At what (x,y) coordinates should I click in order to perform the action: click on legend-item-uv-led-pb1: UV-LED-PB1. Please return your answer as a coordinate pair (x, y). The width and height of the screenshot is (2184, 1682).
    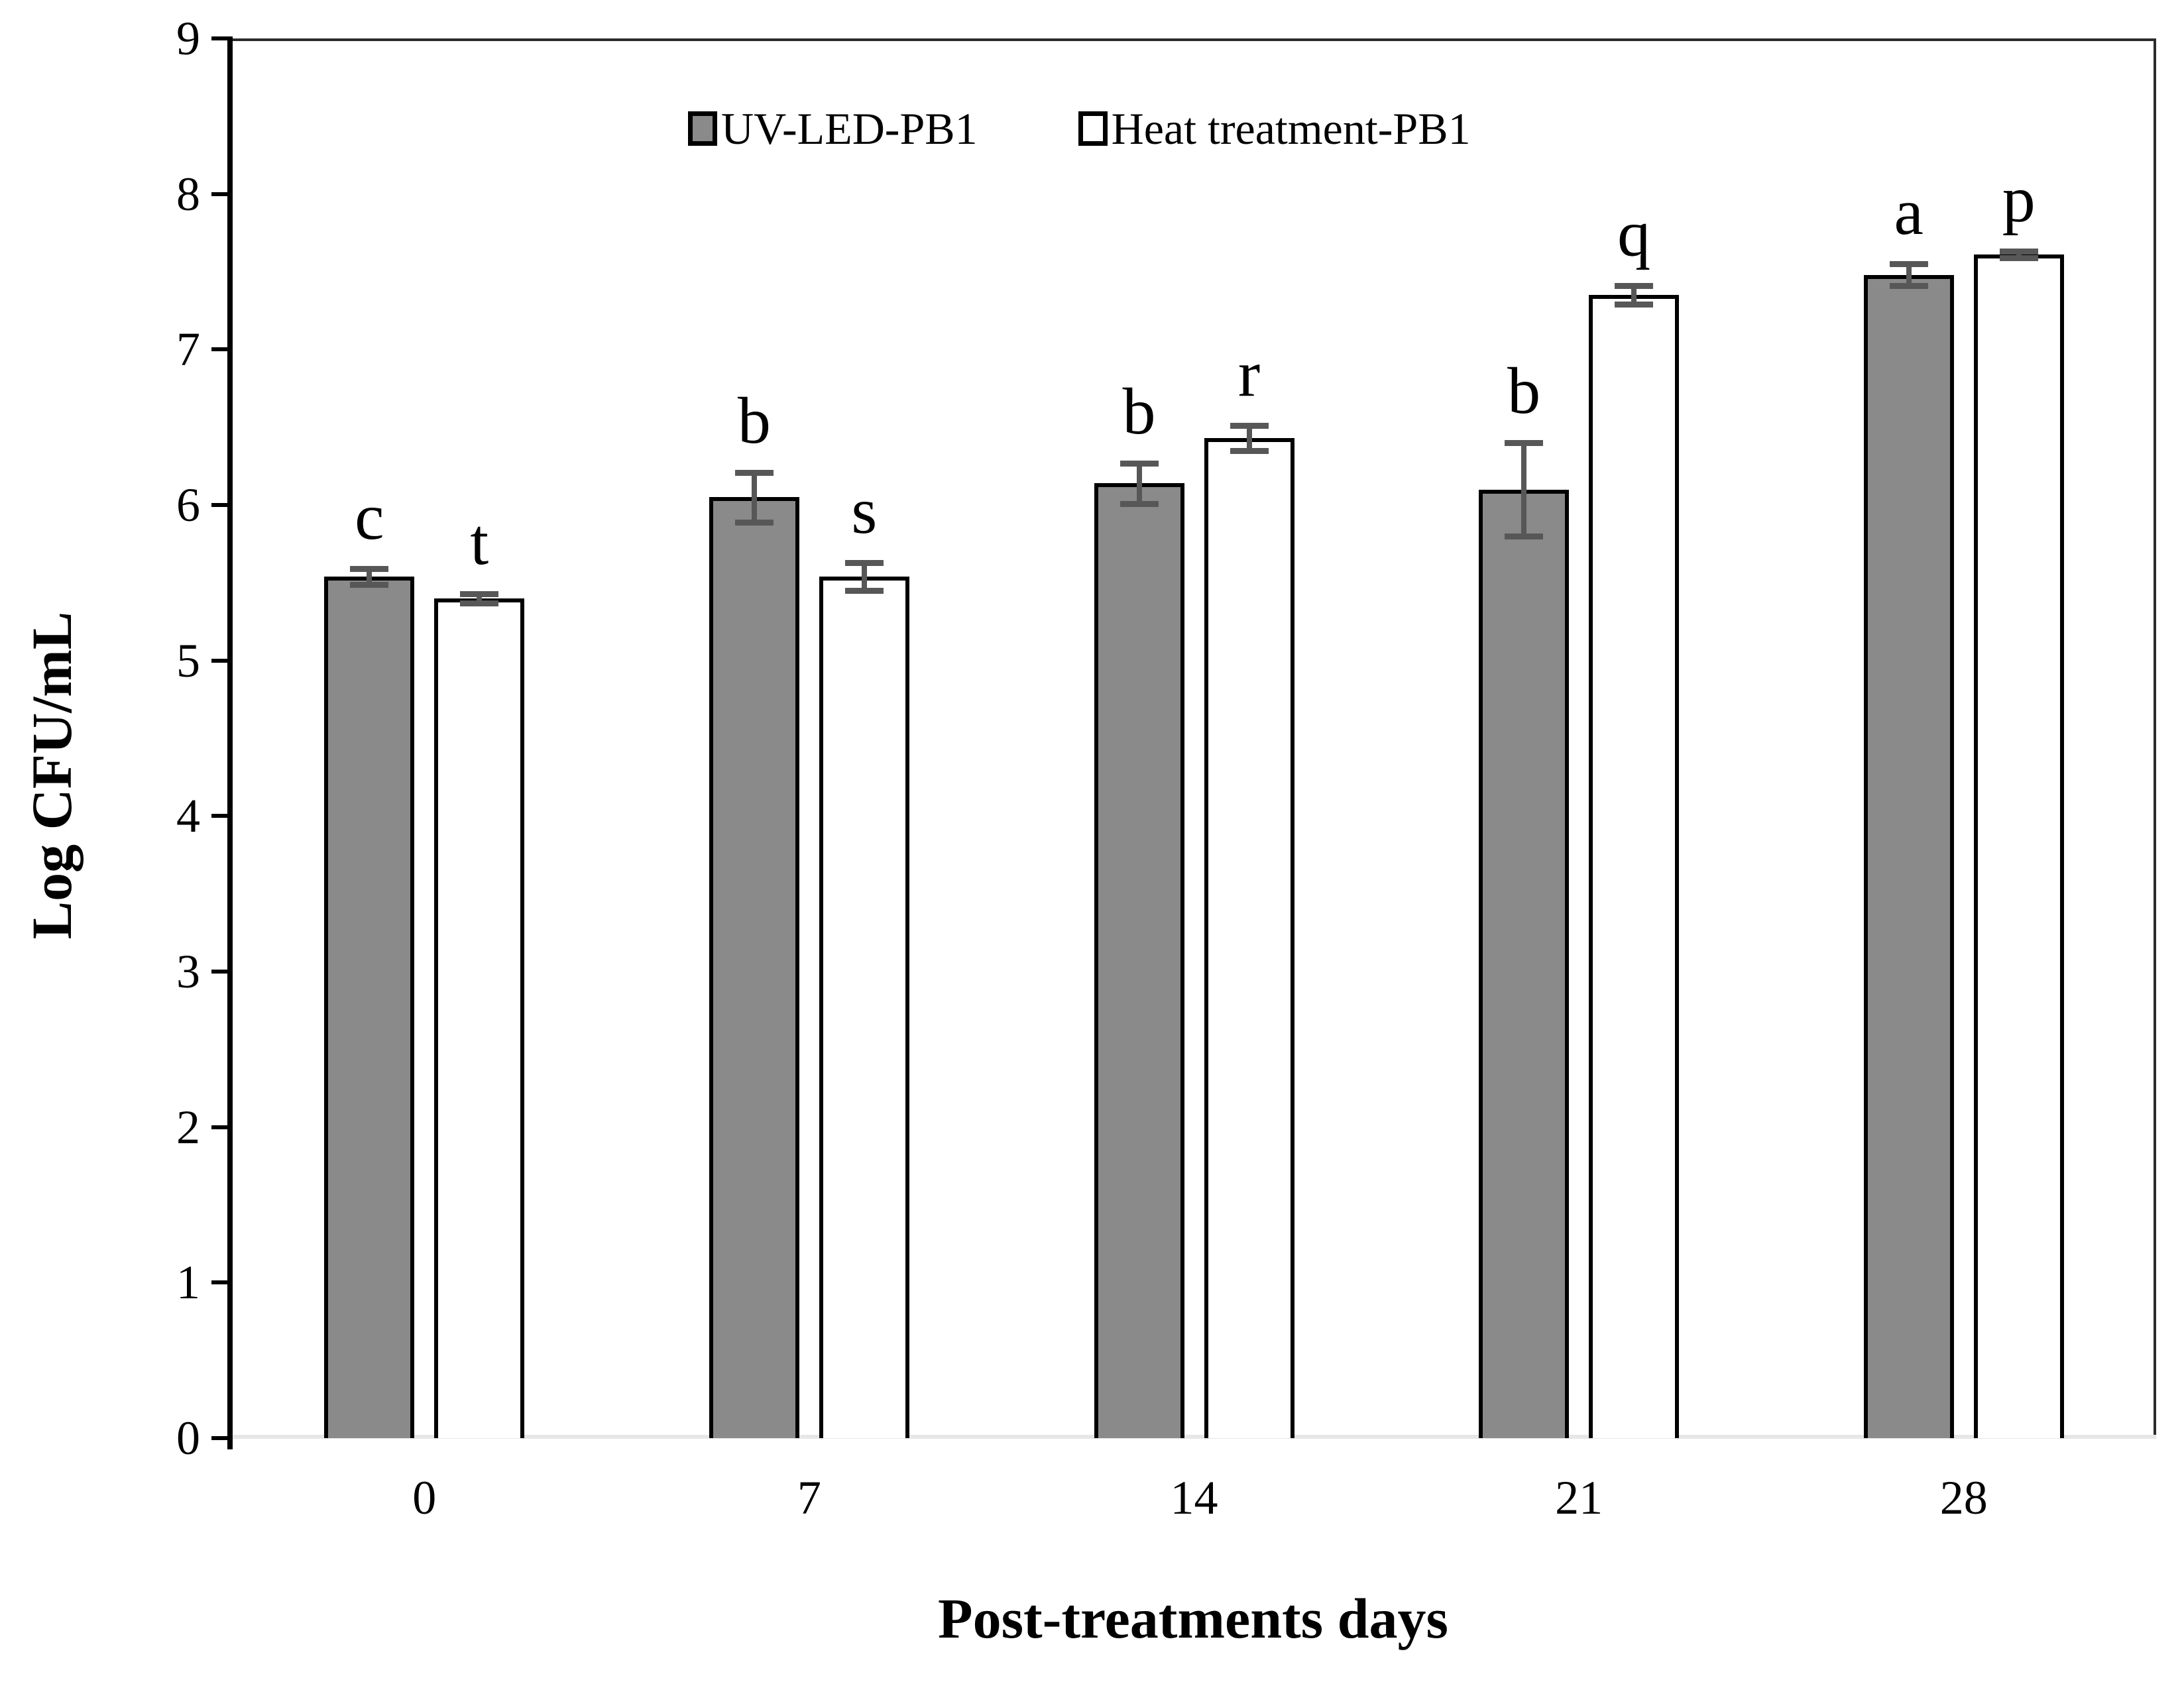
    Looking at the image, I should click on (833, 128).